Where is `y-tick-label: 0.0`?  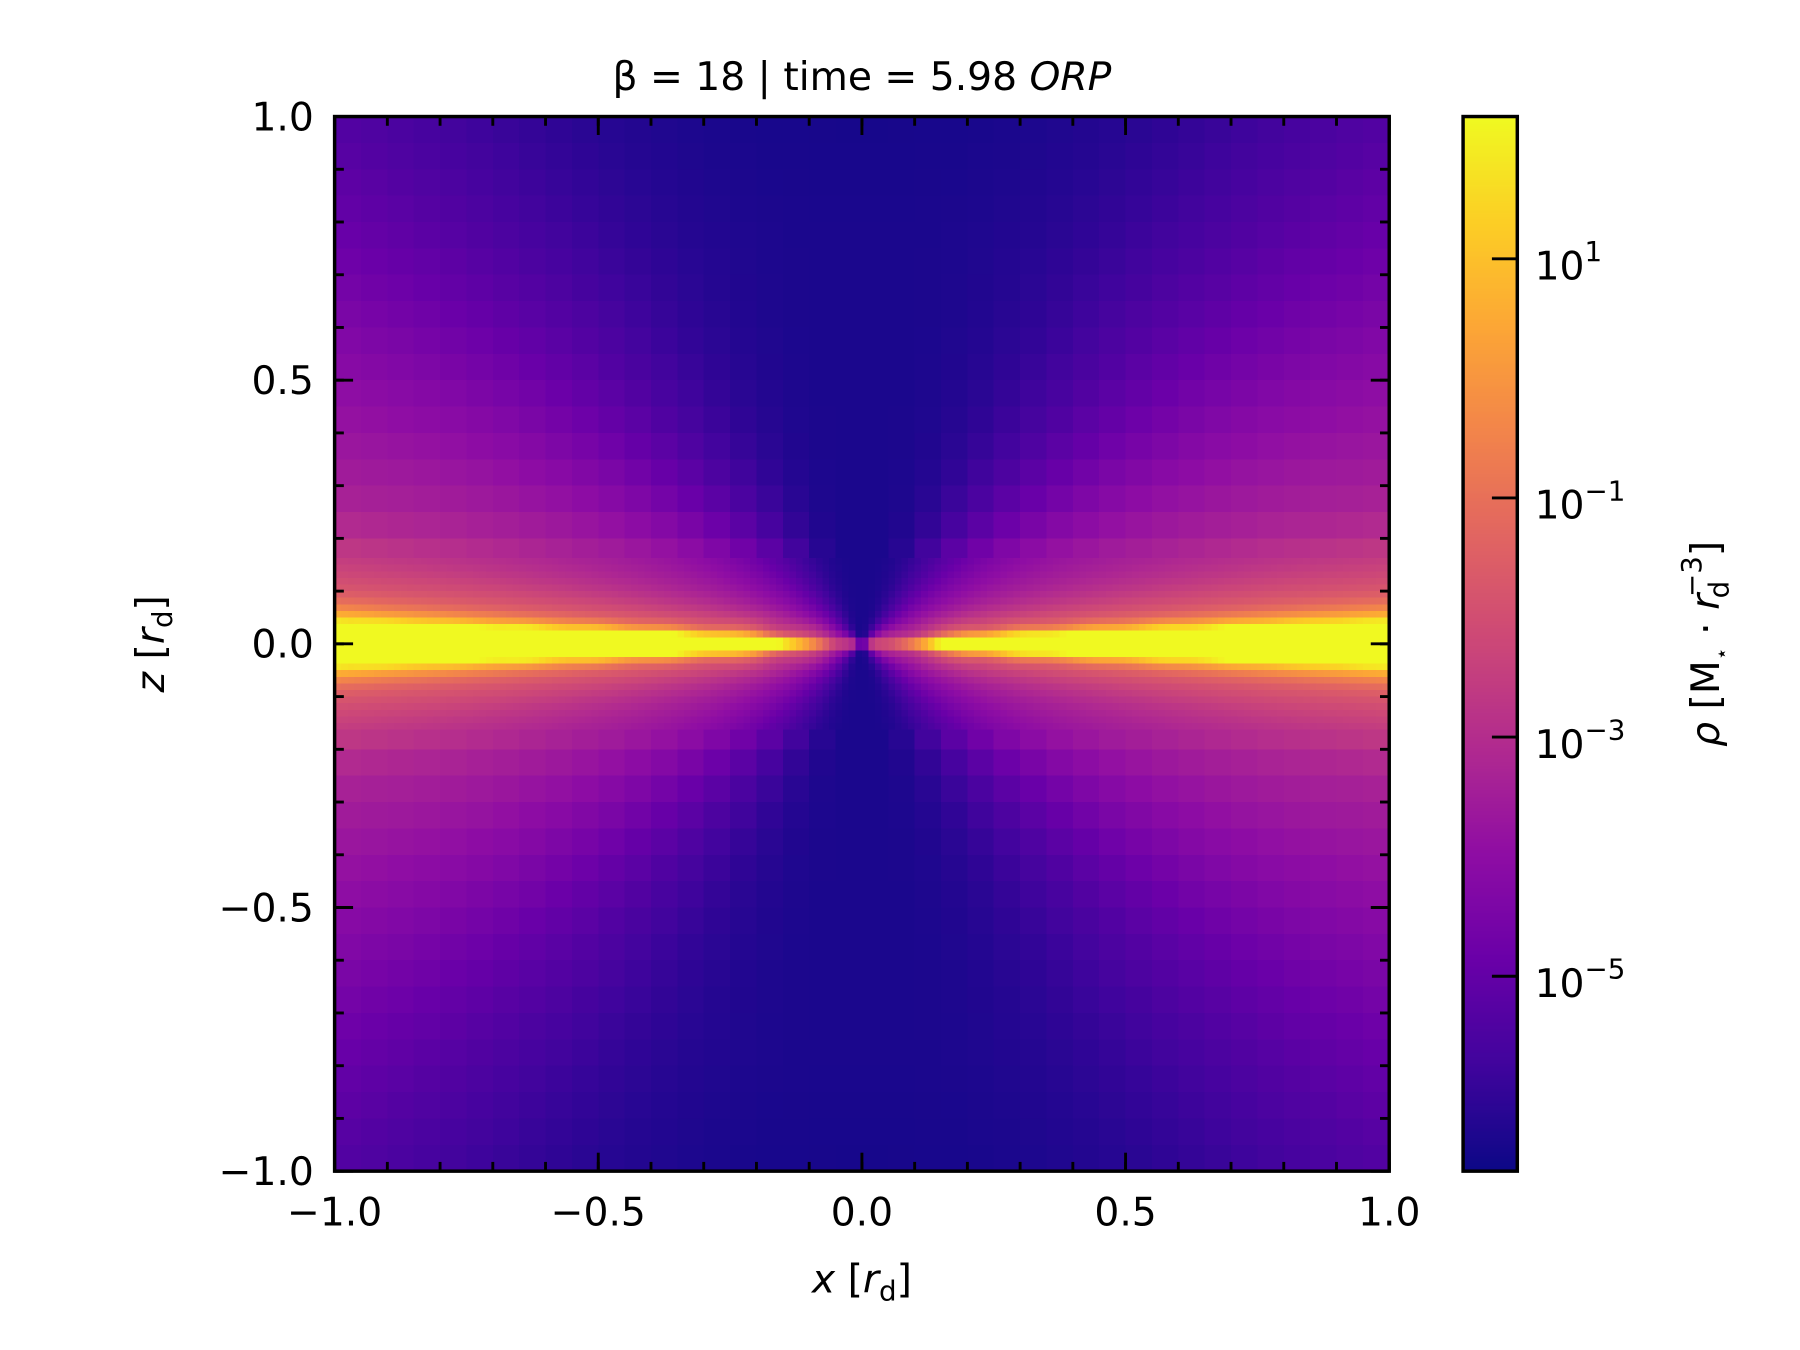 y-tick-label: 0.0 is located at coordinates (282, 645).